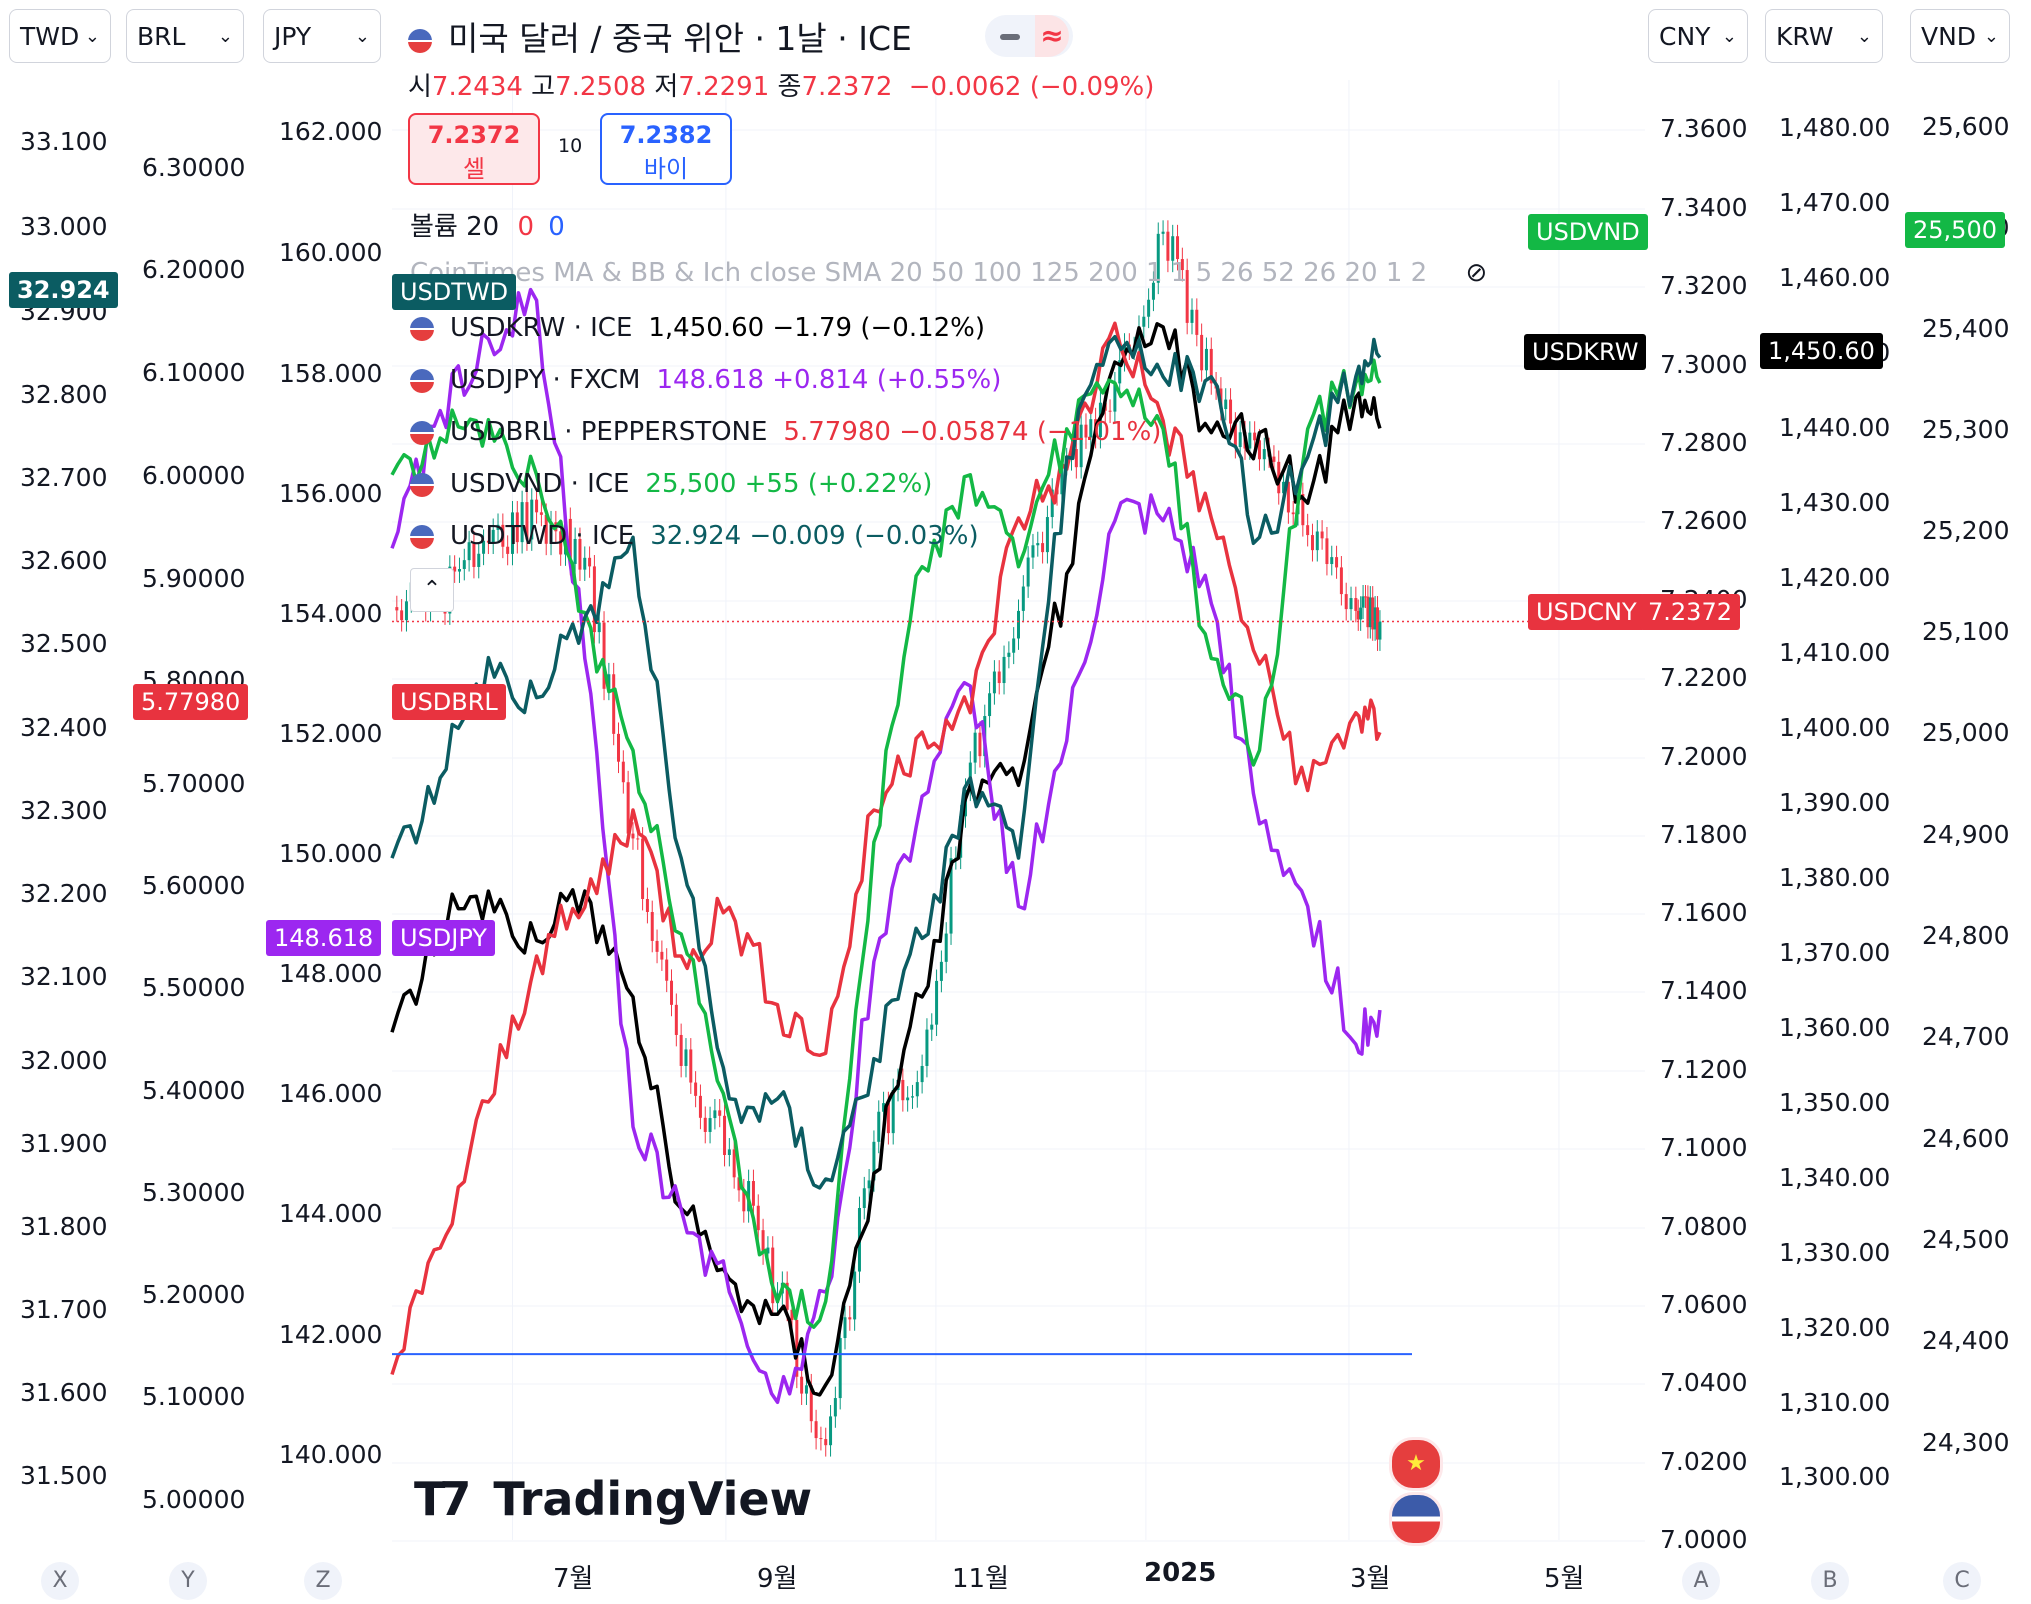 This screenshot has height=1604, width=2031. I want to click on legend-row: USDTWD · ICE 32.924 −0.009 (−0.03%), so click(694, 536).